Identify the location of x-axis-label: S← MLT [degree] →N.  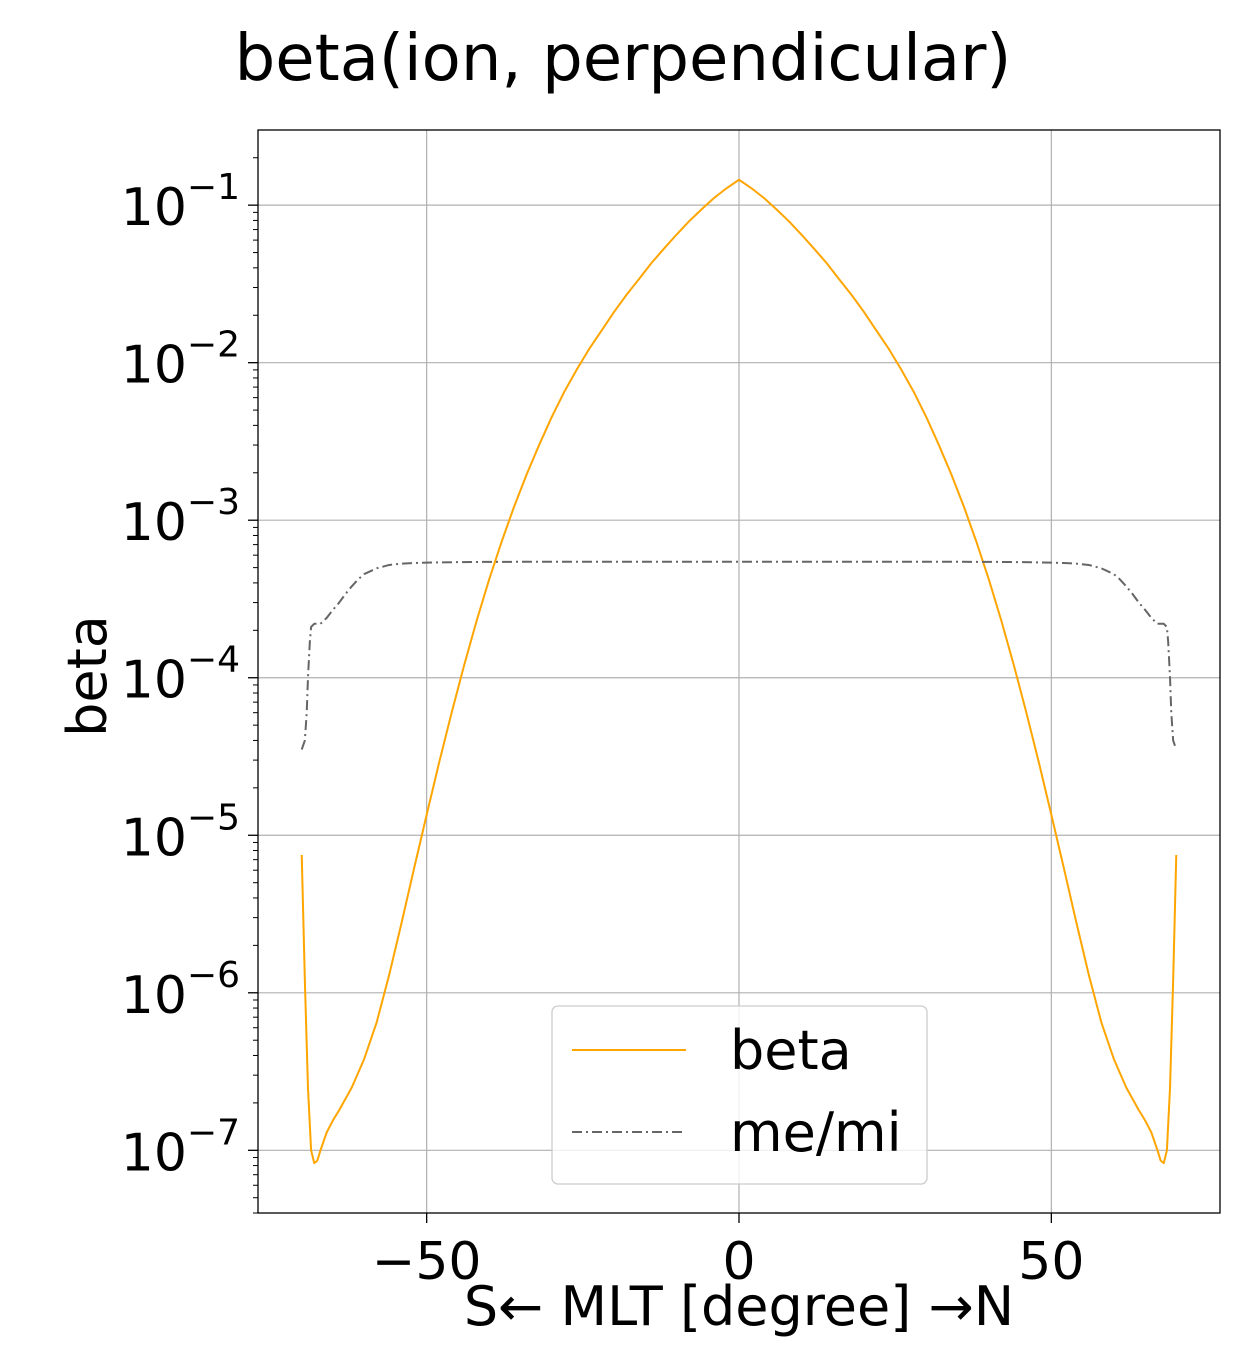
(739, 1306).